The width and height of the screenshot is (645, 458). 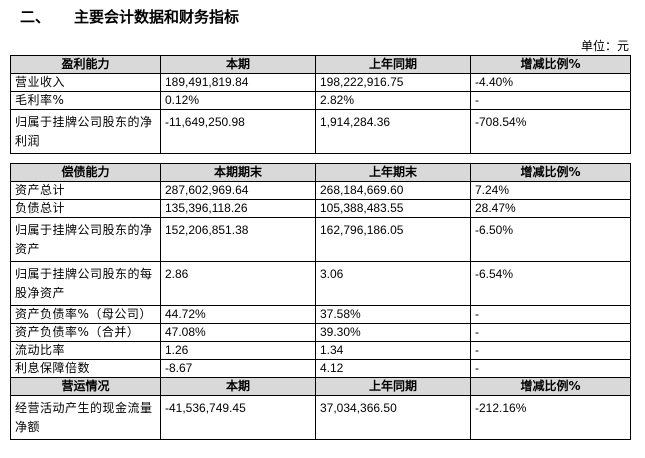 What do you see at coordinates (393, 131) in the screenshot?
I see `cell-value: 1,914,284.36` at bounding box center [393, 131].